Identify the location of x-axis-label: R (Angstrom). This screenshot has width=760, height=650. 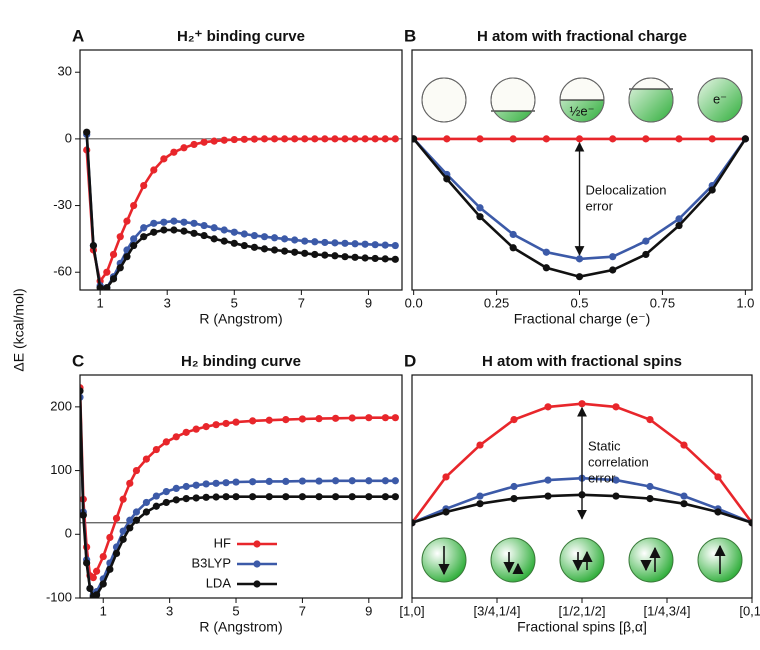
(240, 319).